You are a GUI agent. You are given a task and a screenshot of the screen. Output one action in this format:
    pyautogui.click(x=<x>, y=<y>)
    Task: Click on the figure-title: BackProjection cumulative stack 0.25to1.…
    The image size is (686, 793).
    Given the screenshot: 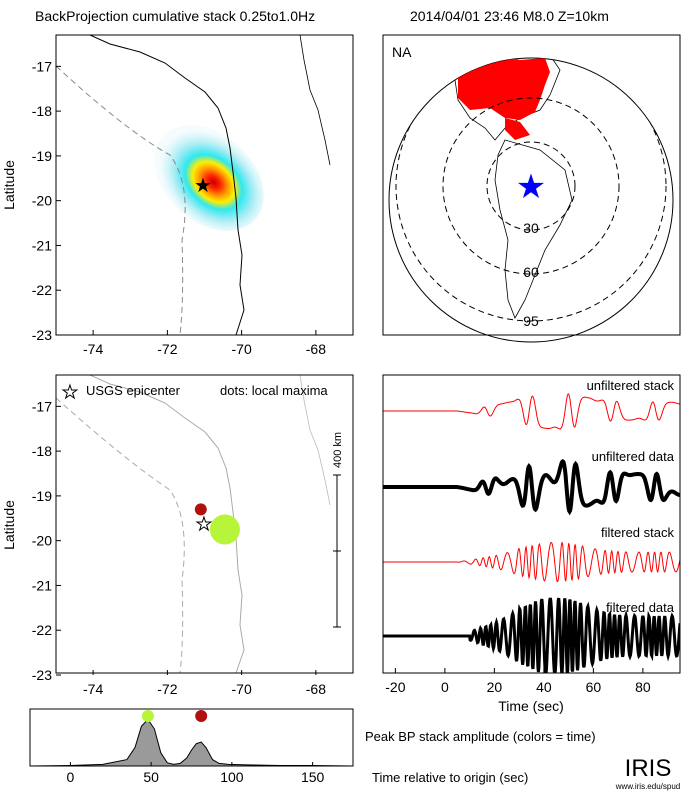 What is the action you would take?
    pyautogui.click(x=175, y=16)
    